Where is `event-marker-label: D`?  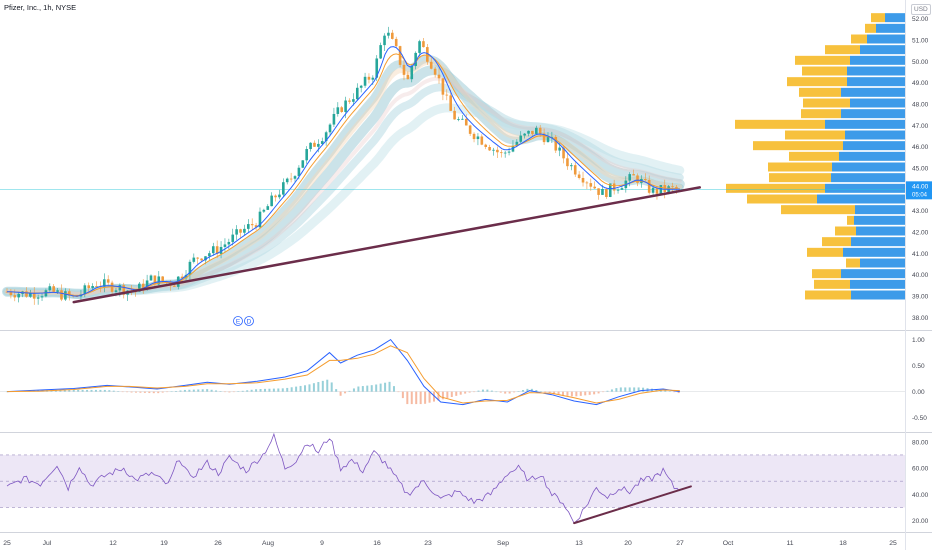 event-marker-label: D is located at coordinates (249, 321).